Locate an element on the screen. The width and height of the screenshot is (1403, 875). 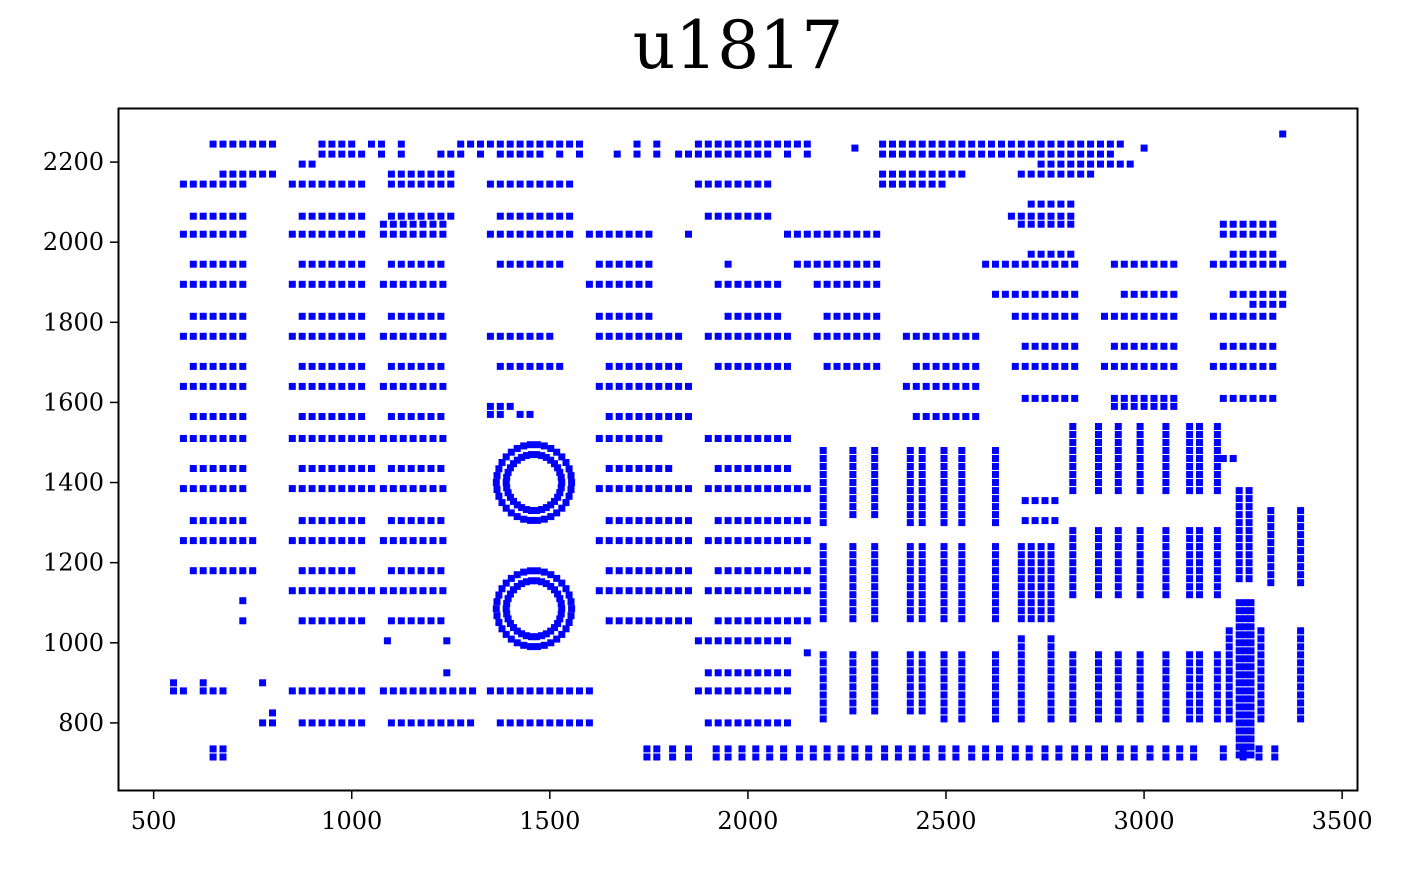
y-tick-label: 2200 is located at coordinates (73, 162).